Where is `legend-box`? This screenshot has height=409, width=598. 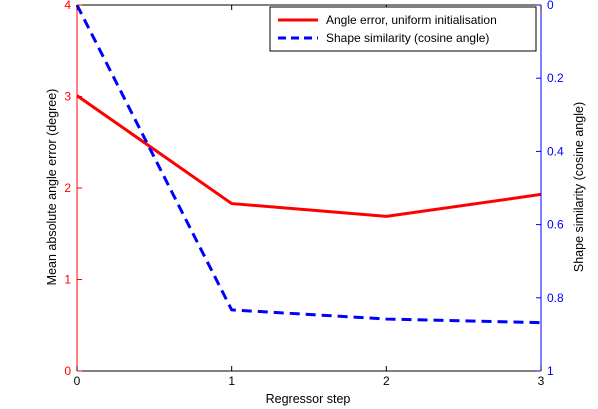 legend-box is located at coordinates (403, 29).